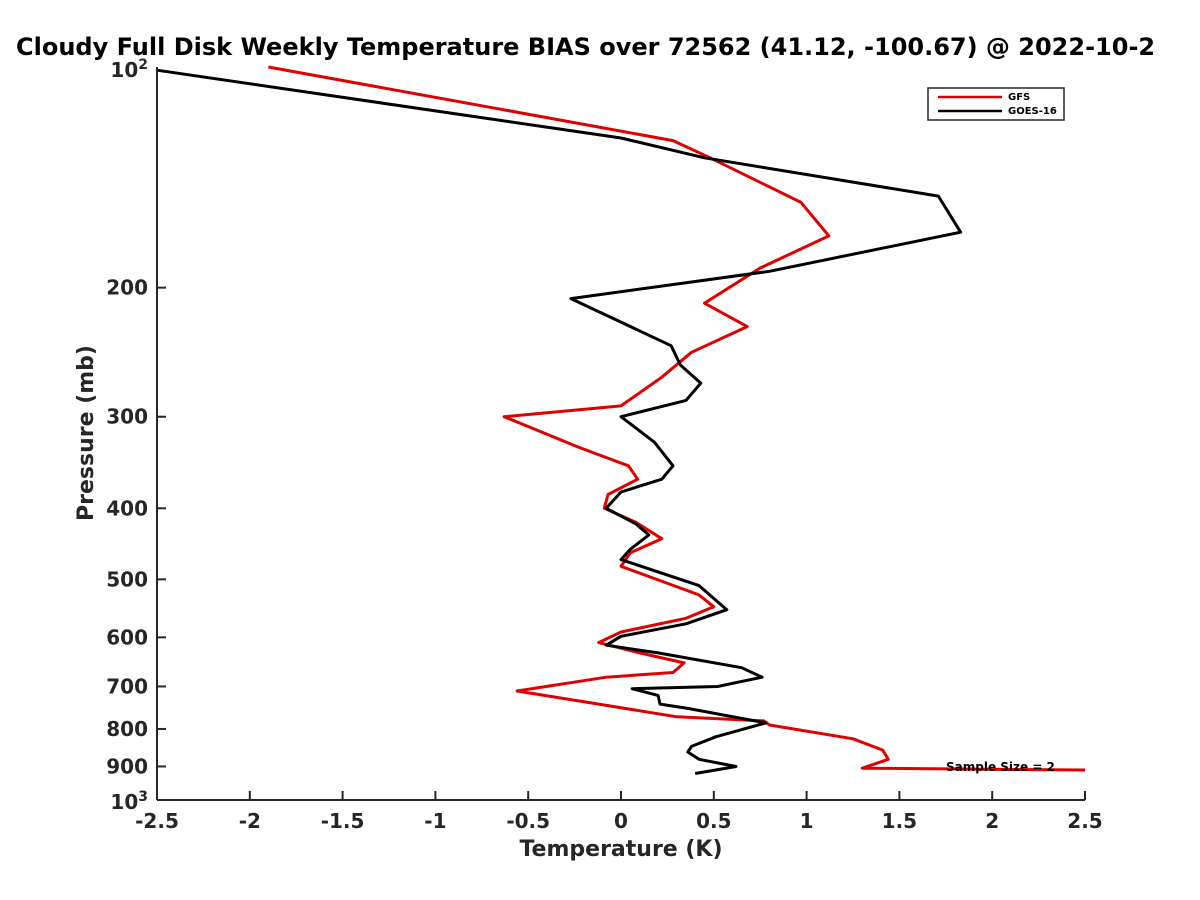  I want to click on legend-box, so click(996, 104).